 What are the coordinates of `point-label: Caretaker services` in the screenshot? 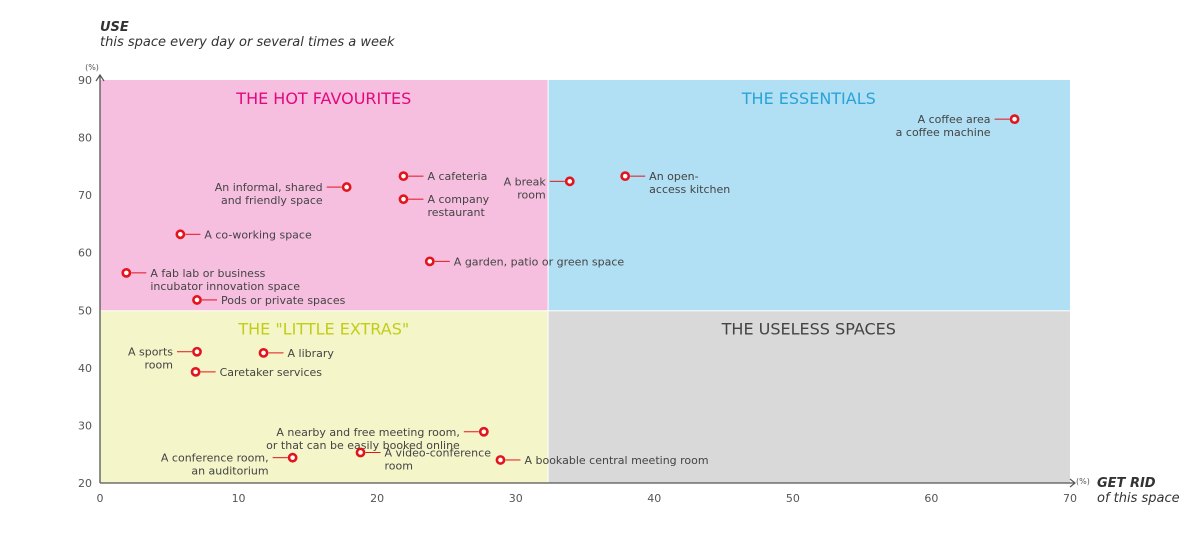 It's located at (271, 372).